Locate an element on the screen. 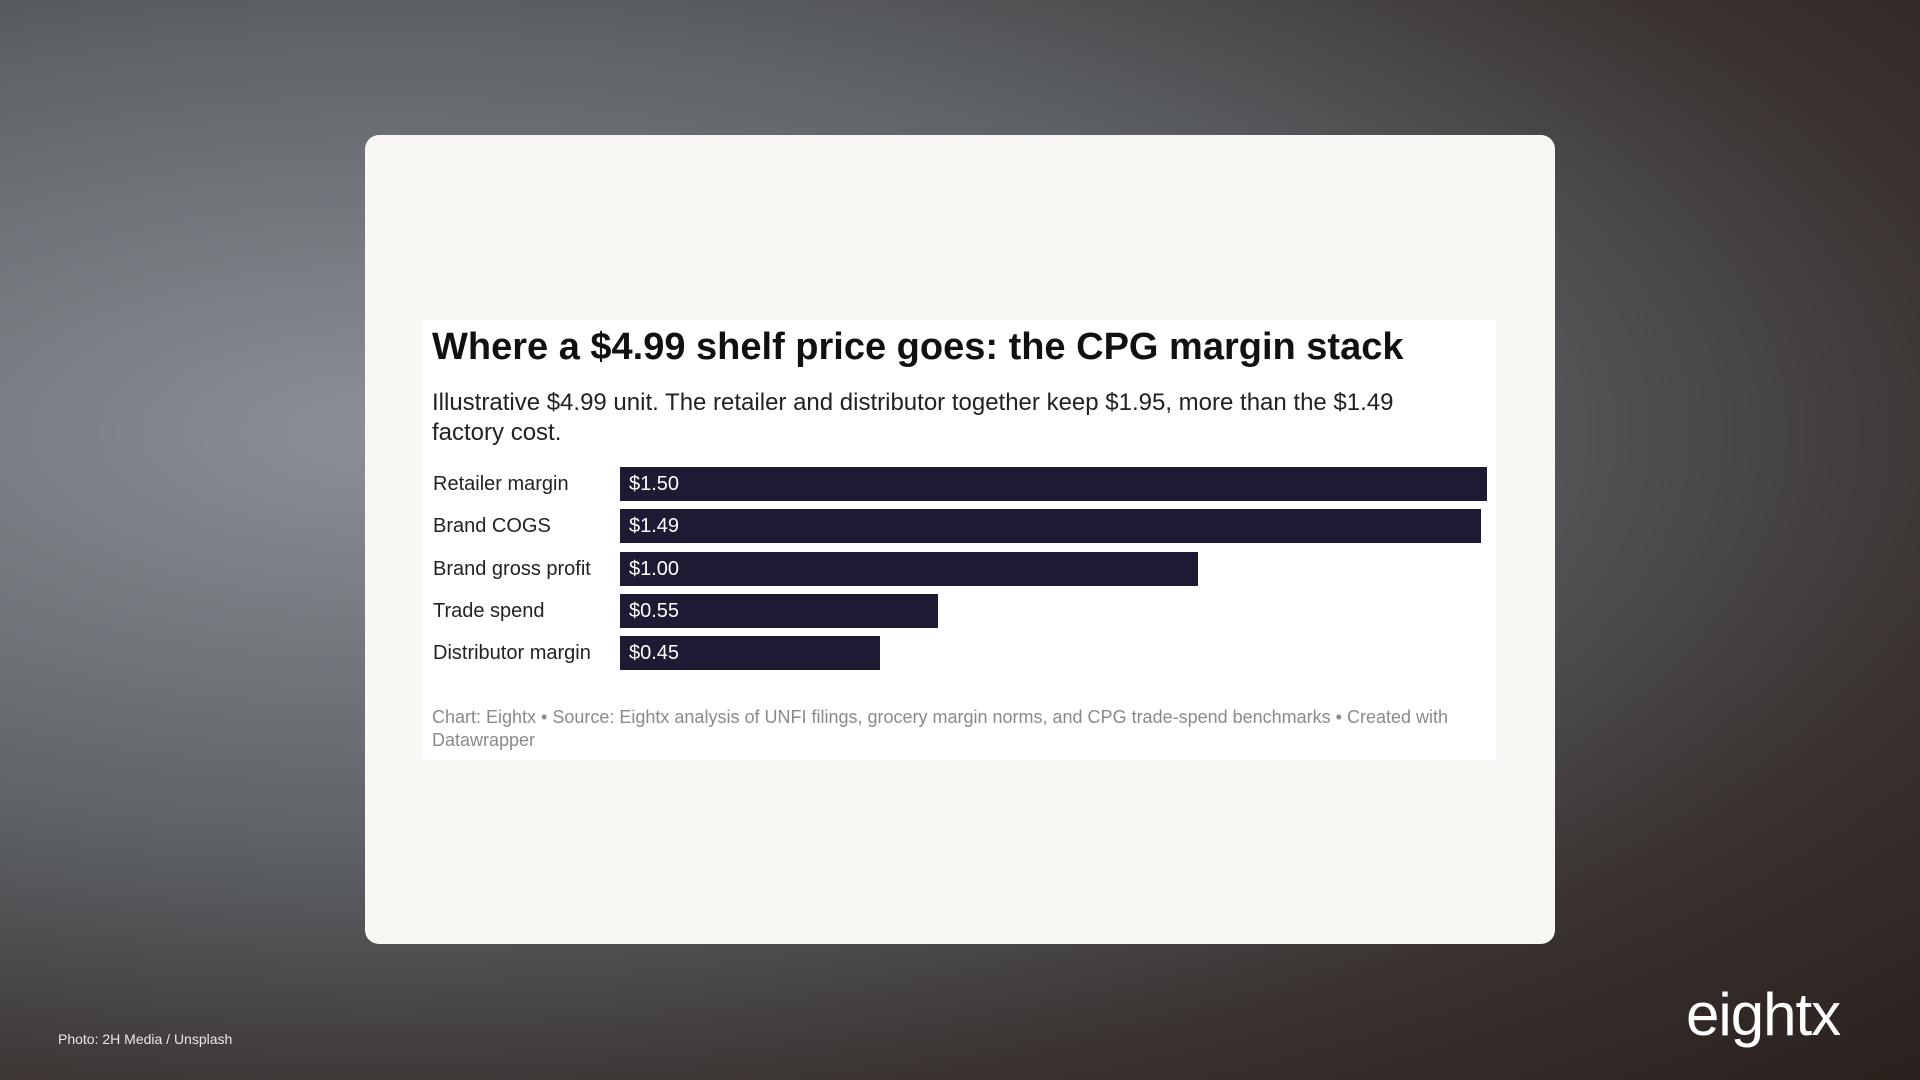 Image resolution: width=1920 pixels, height=1080 pixels. category-label: Distributor margin is located at coordinates (512, 653).